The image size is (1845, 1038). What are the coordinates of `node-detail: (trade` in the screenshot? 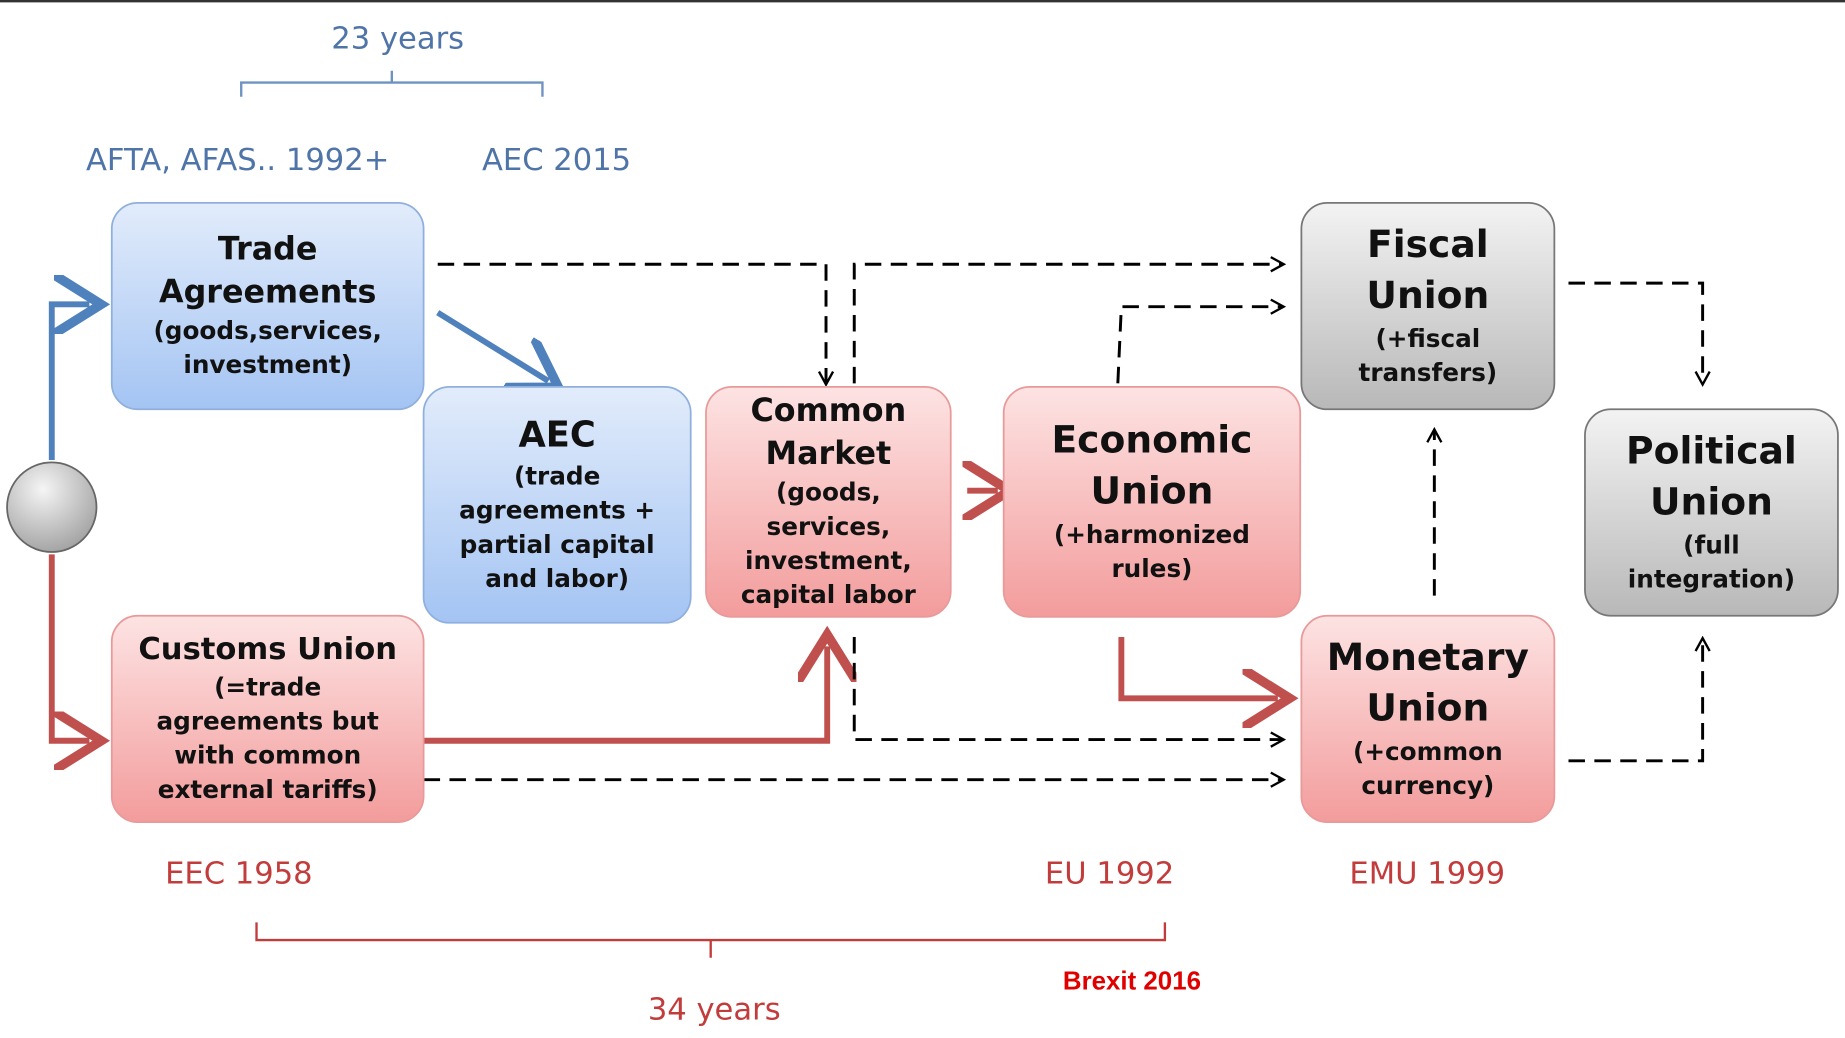 It's located at (557, 475).